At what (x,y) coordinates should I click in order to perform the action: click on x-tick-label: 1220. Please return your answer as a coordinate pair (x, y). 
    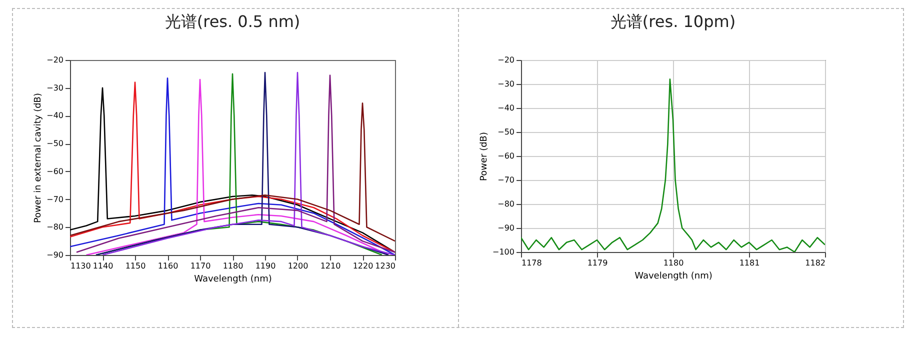
    Looking at the image, I should click on (363, 266).